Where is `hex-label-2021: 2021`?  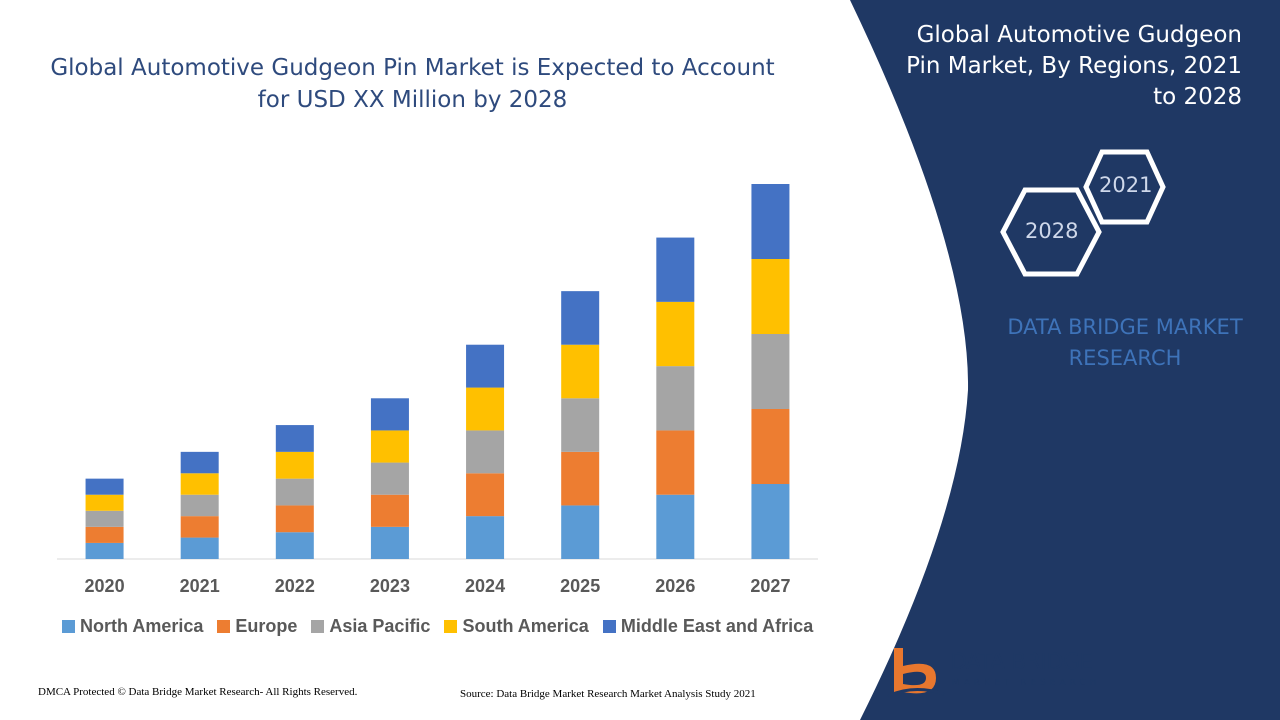
hex-label-2021: 2021 is located at coordinates (1126, 185).